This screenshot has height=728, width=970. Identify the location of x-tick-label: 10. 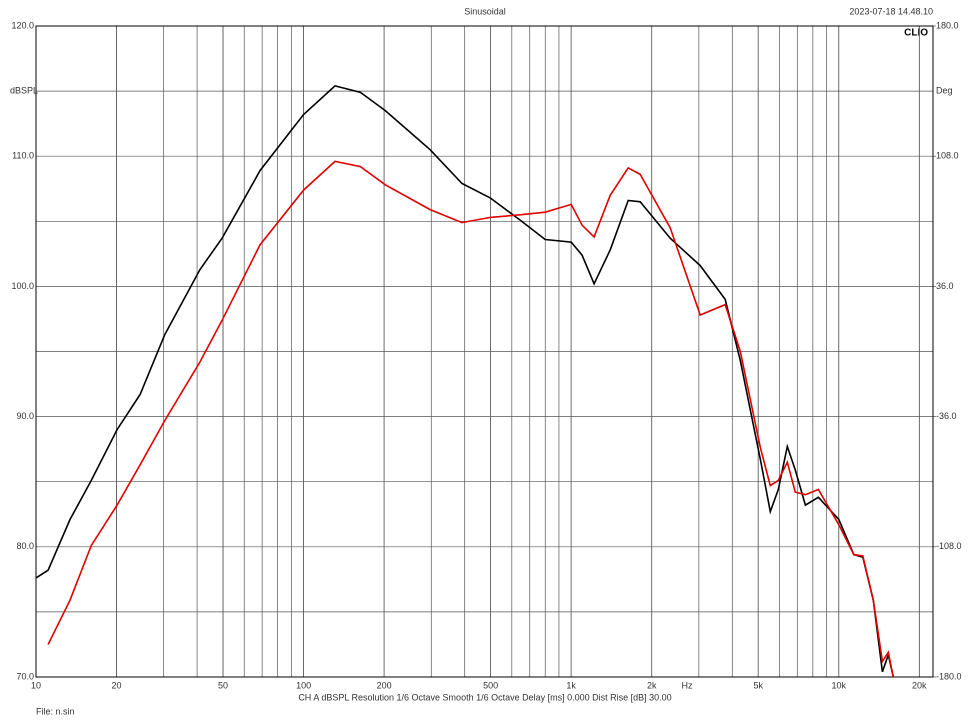
(36, 685).